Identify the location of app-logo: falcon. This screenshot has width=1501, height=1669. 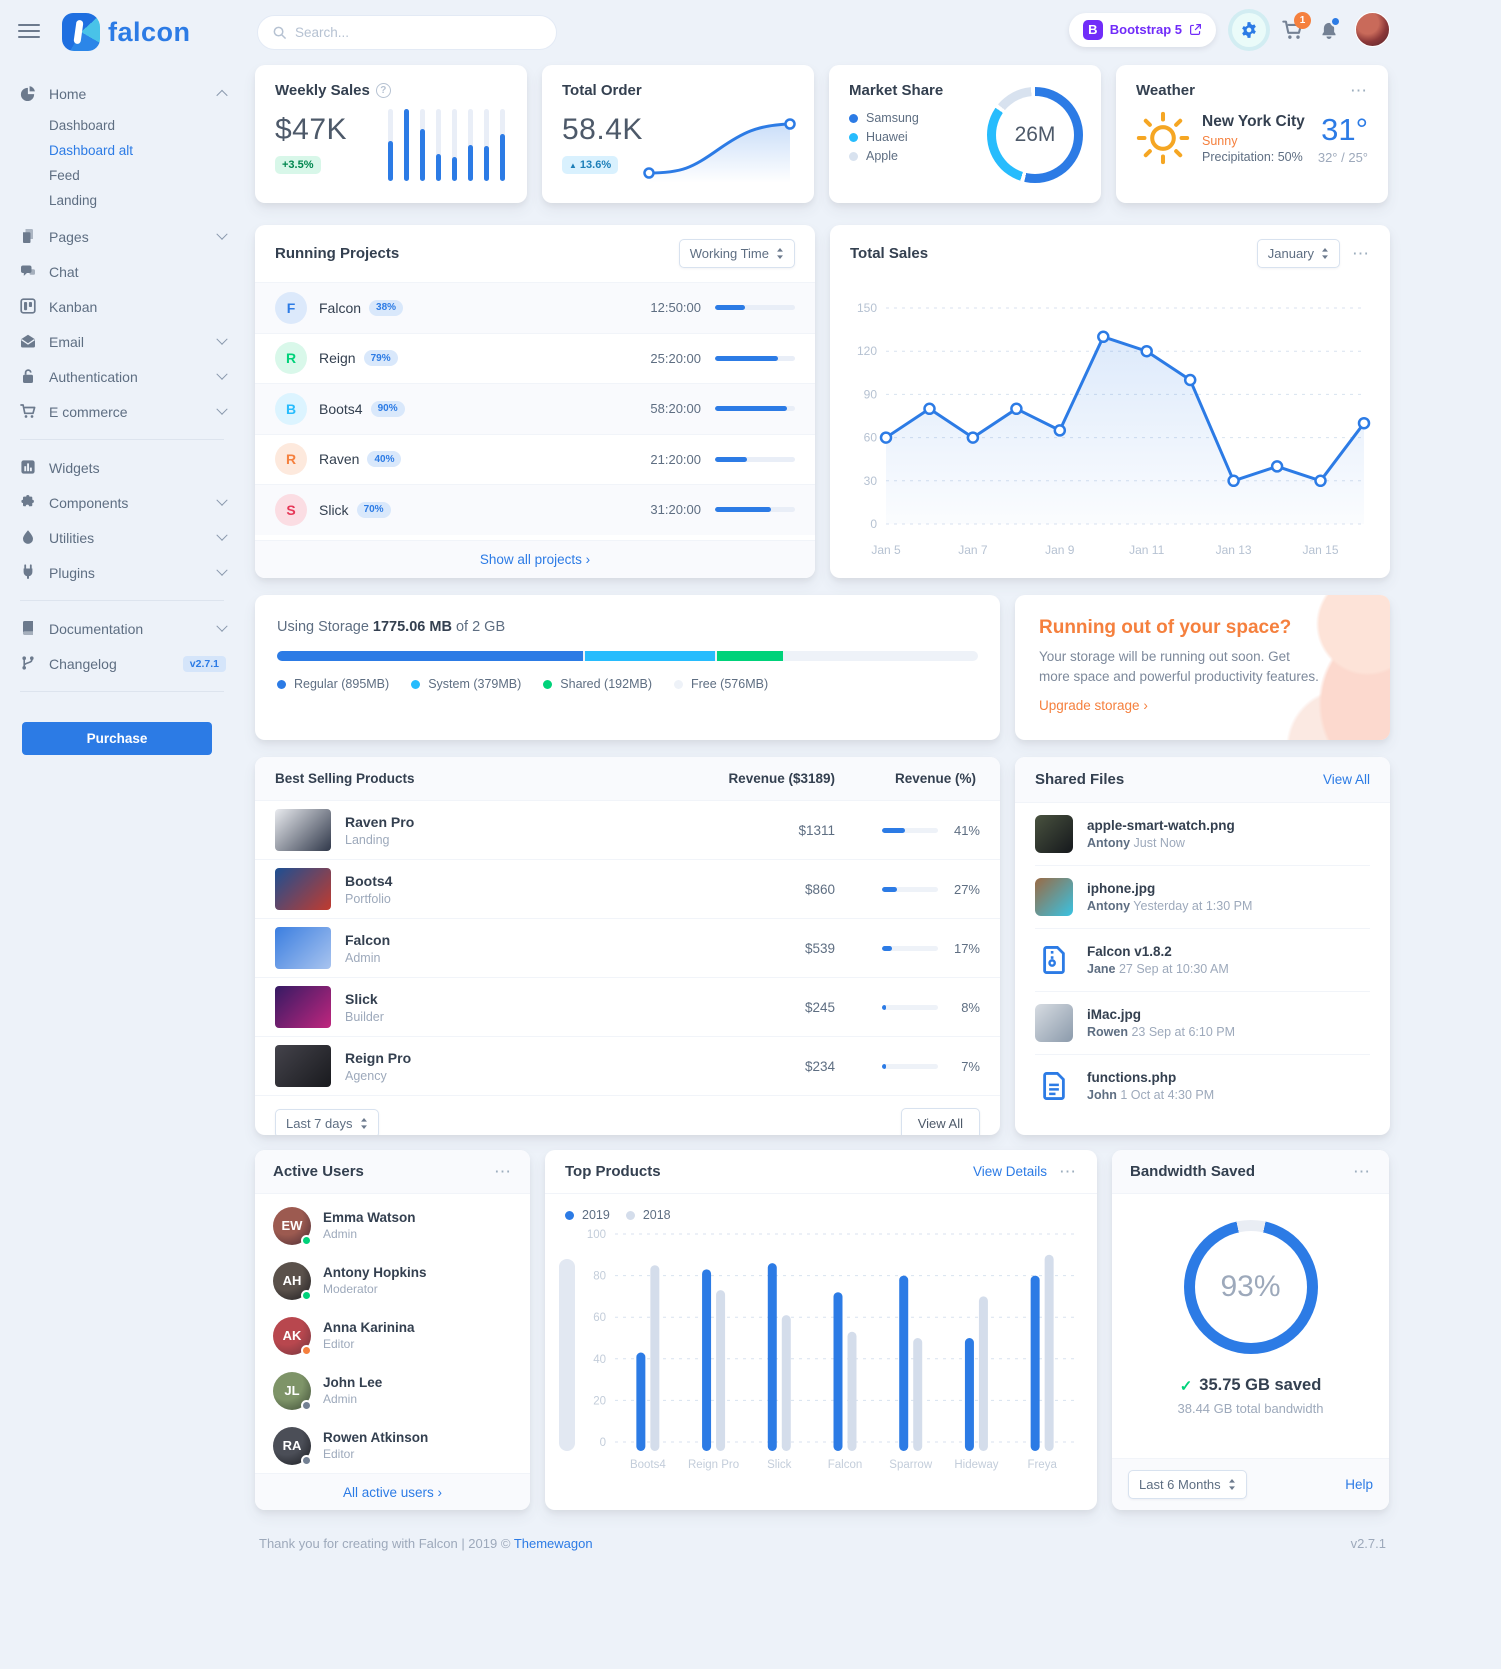
(126, 32).